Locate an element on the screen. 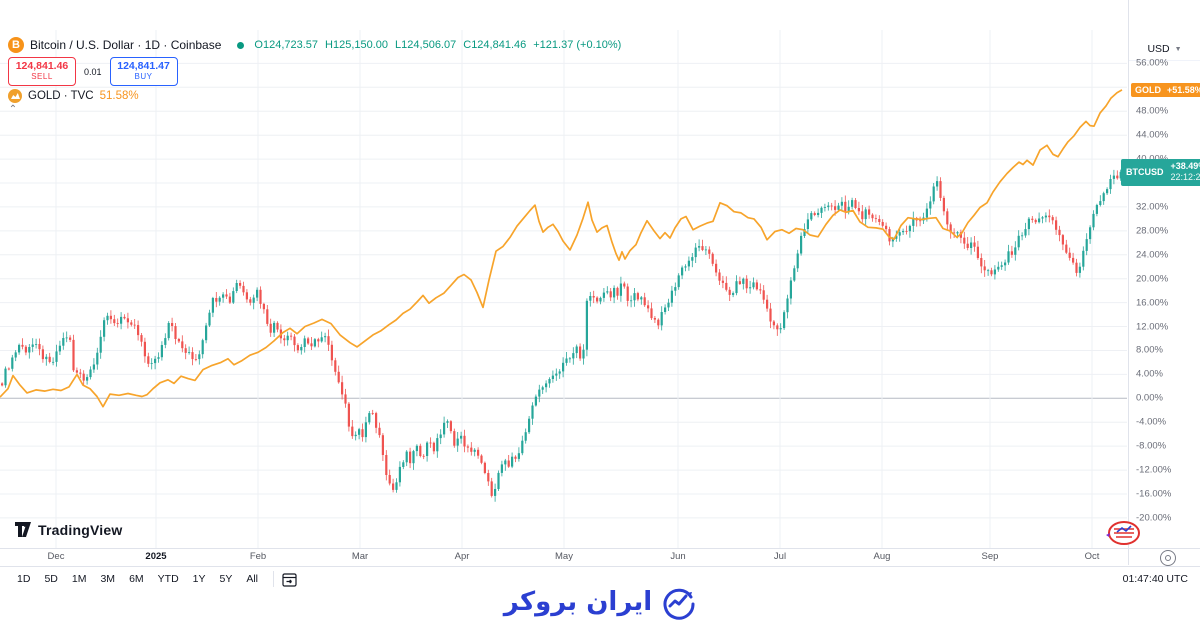 The height and width of the screenshot is (630, 1200). price-axis-tick: 8.00% is located at coordinates (1149, 350).